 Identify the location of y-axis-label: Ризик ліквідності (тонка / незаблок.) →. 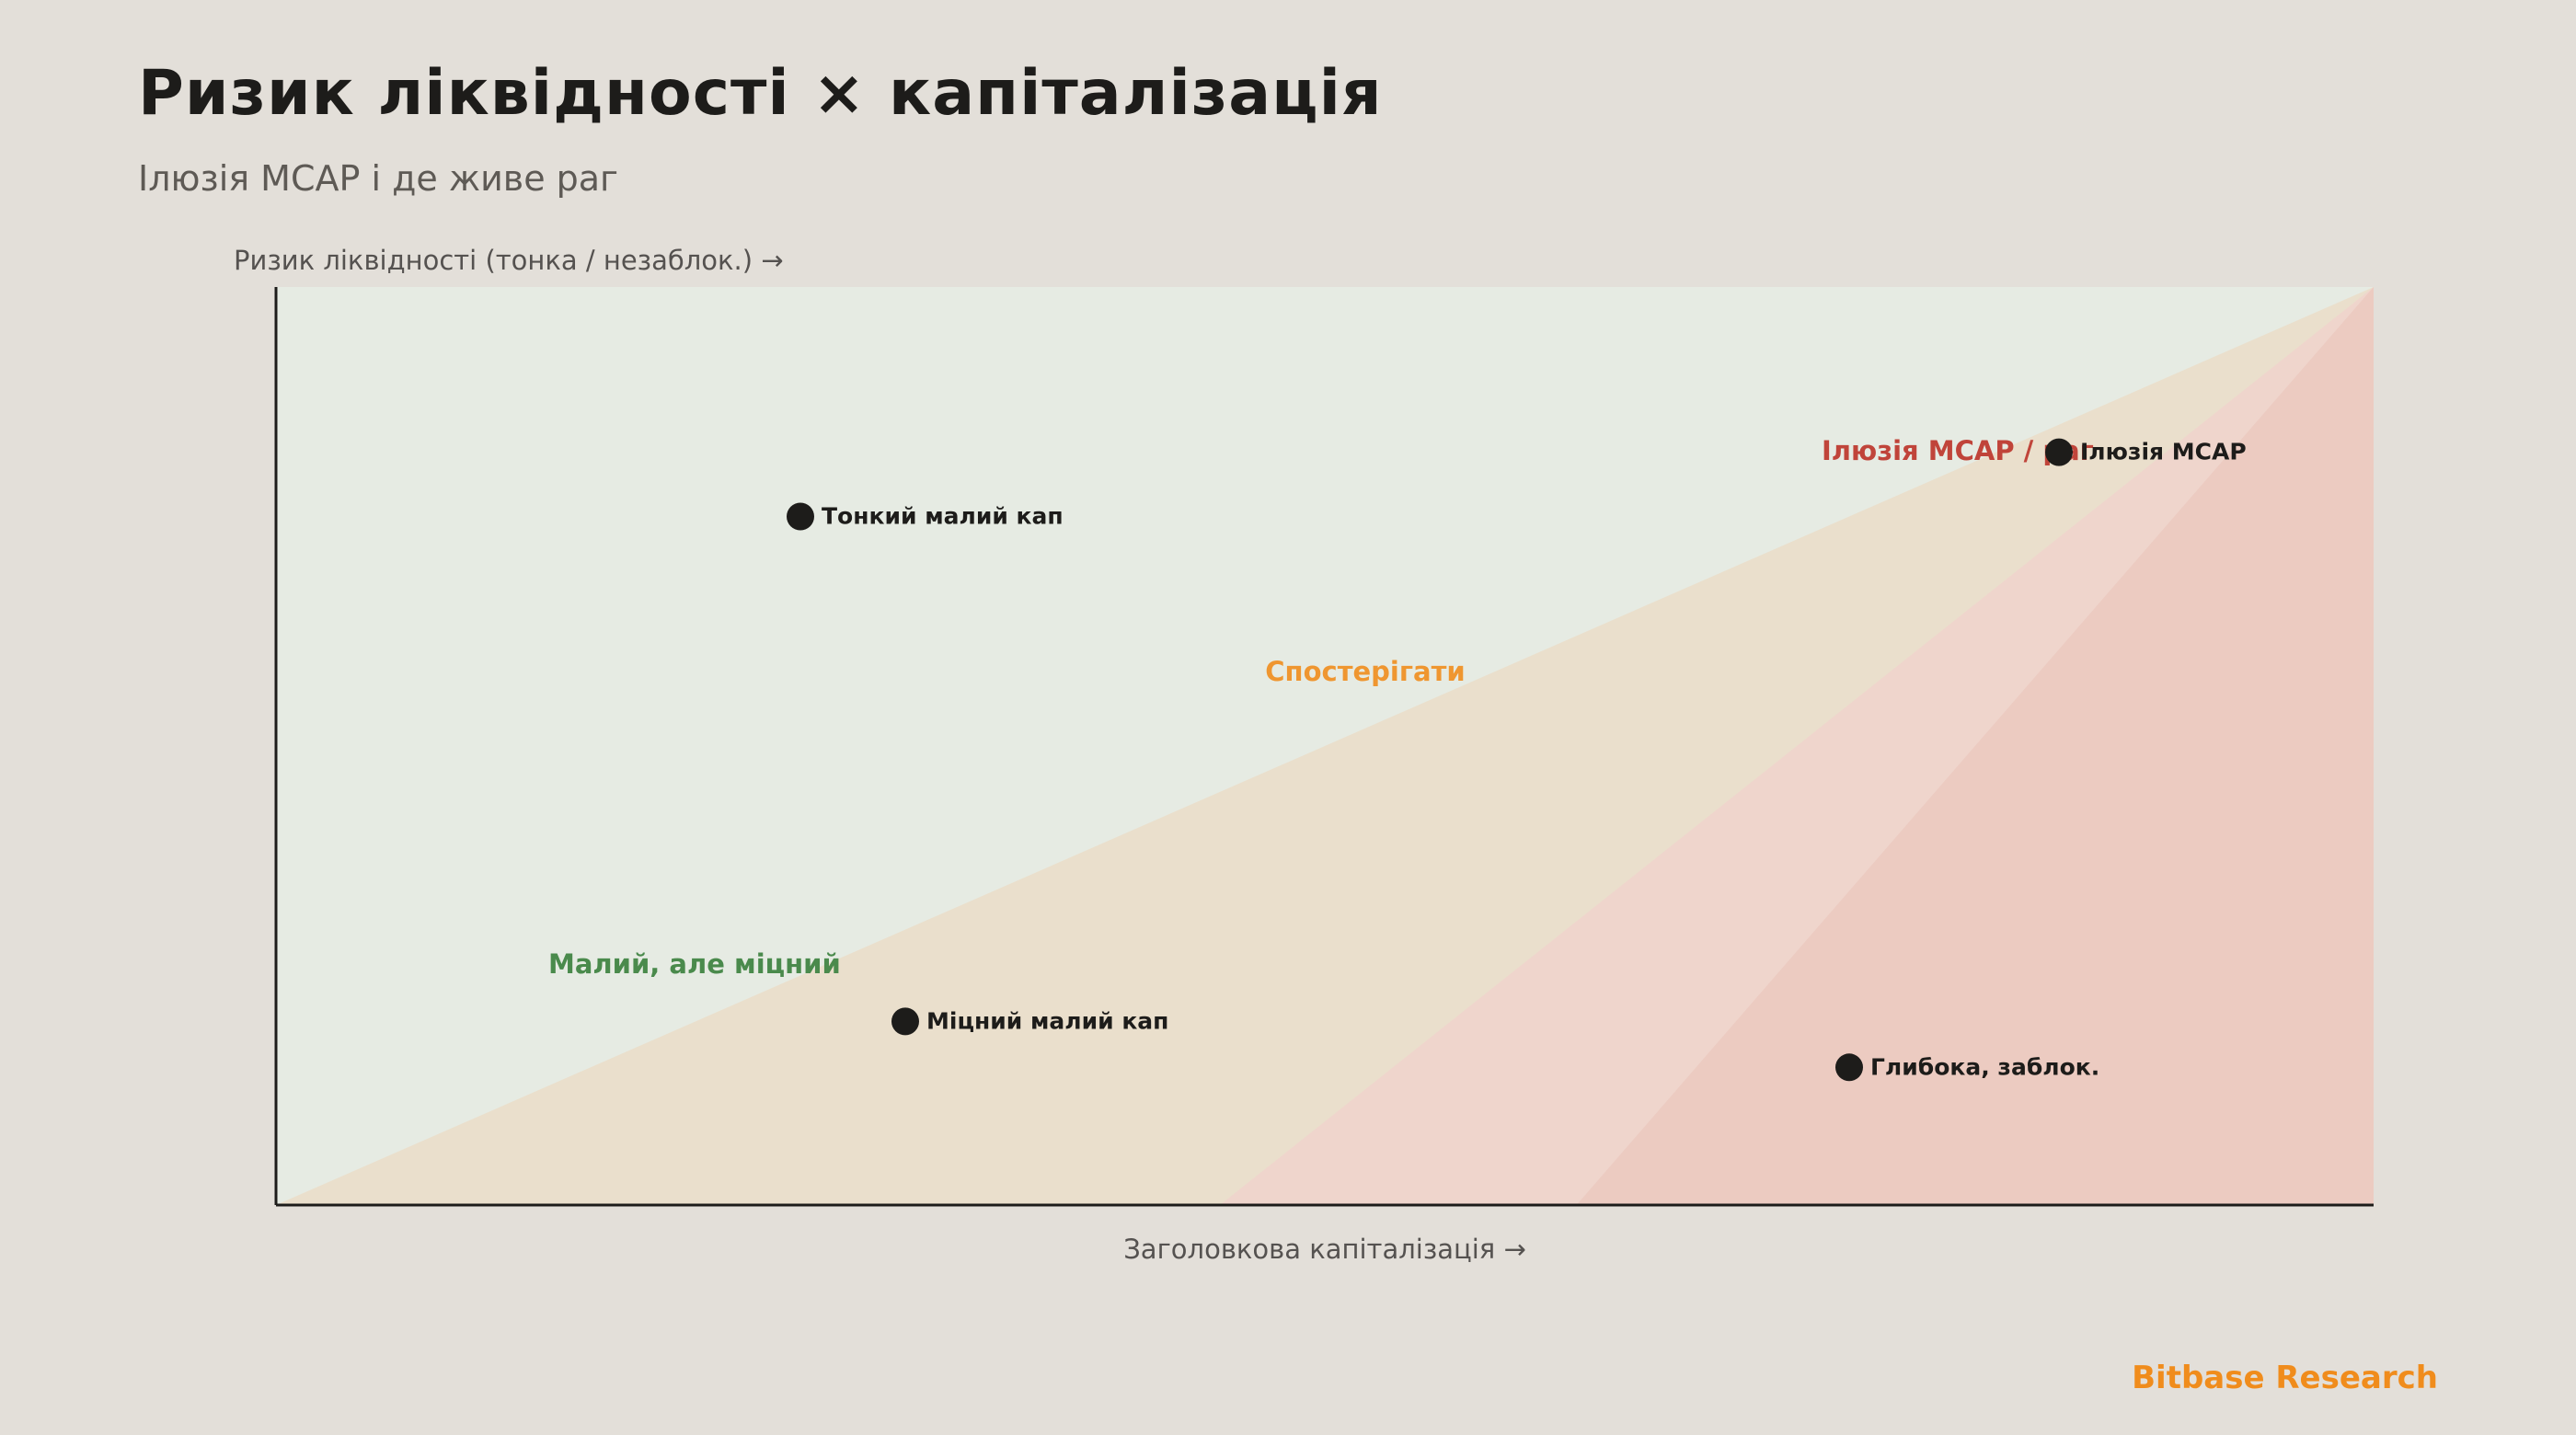
(509, 260).